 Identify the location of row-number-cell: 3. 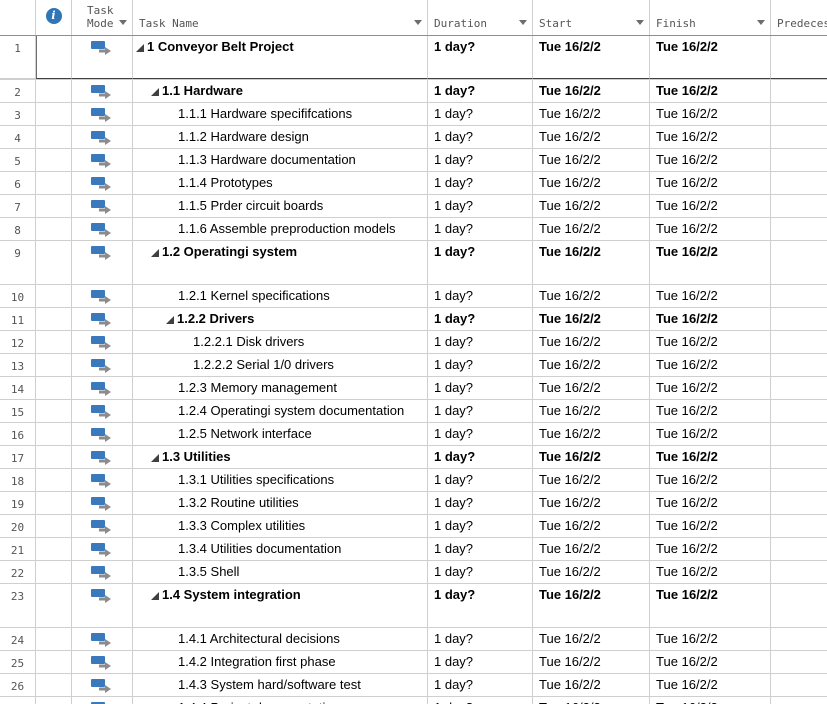
(18, 114).